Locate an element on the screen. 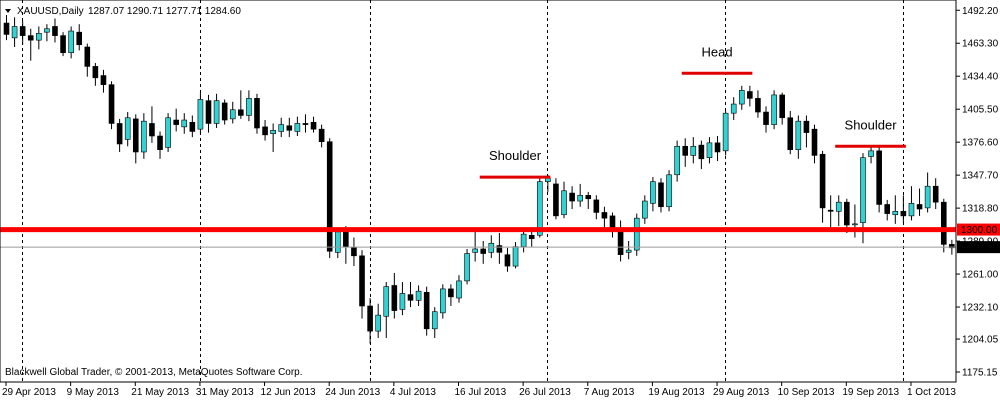 Image resolution: width=1000 pixels, height=400 pixels. pattern-label: Shoulder is located at coordinates (871, 124).